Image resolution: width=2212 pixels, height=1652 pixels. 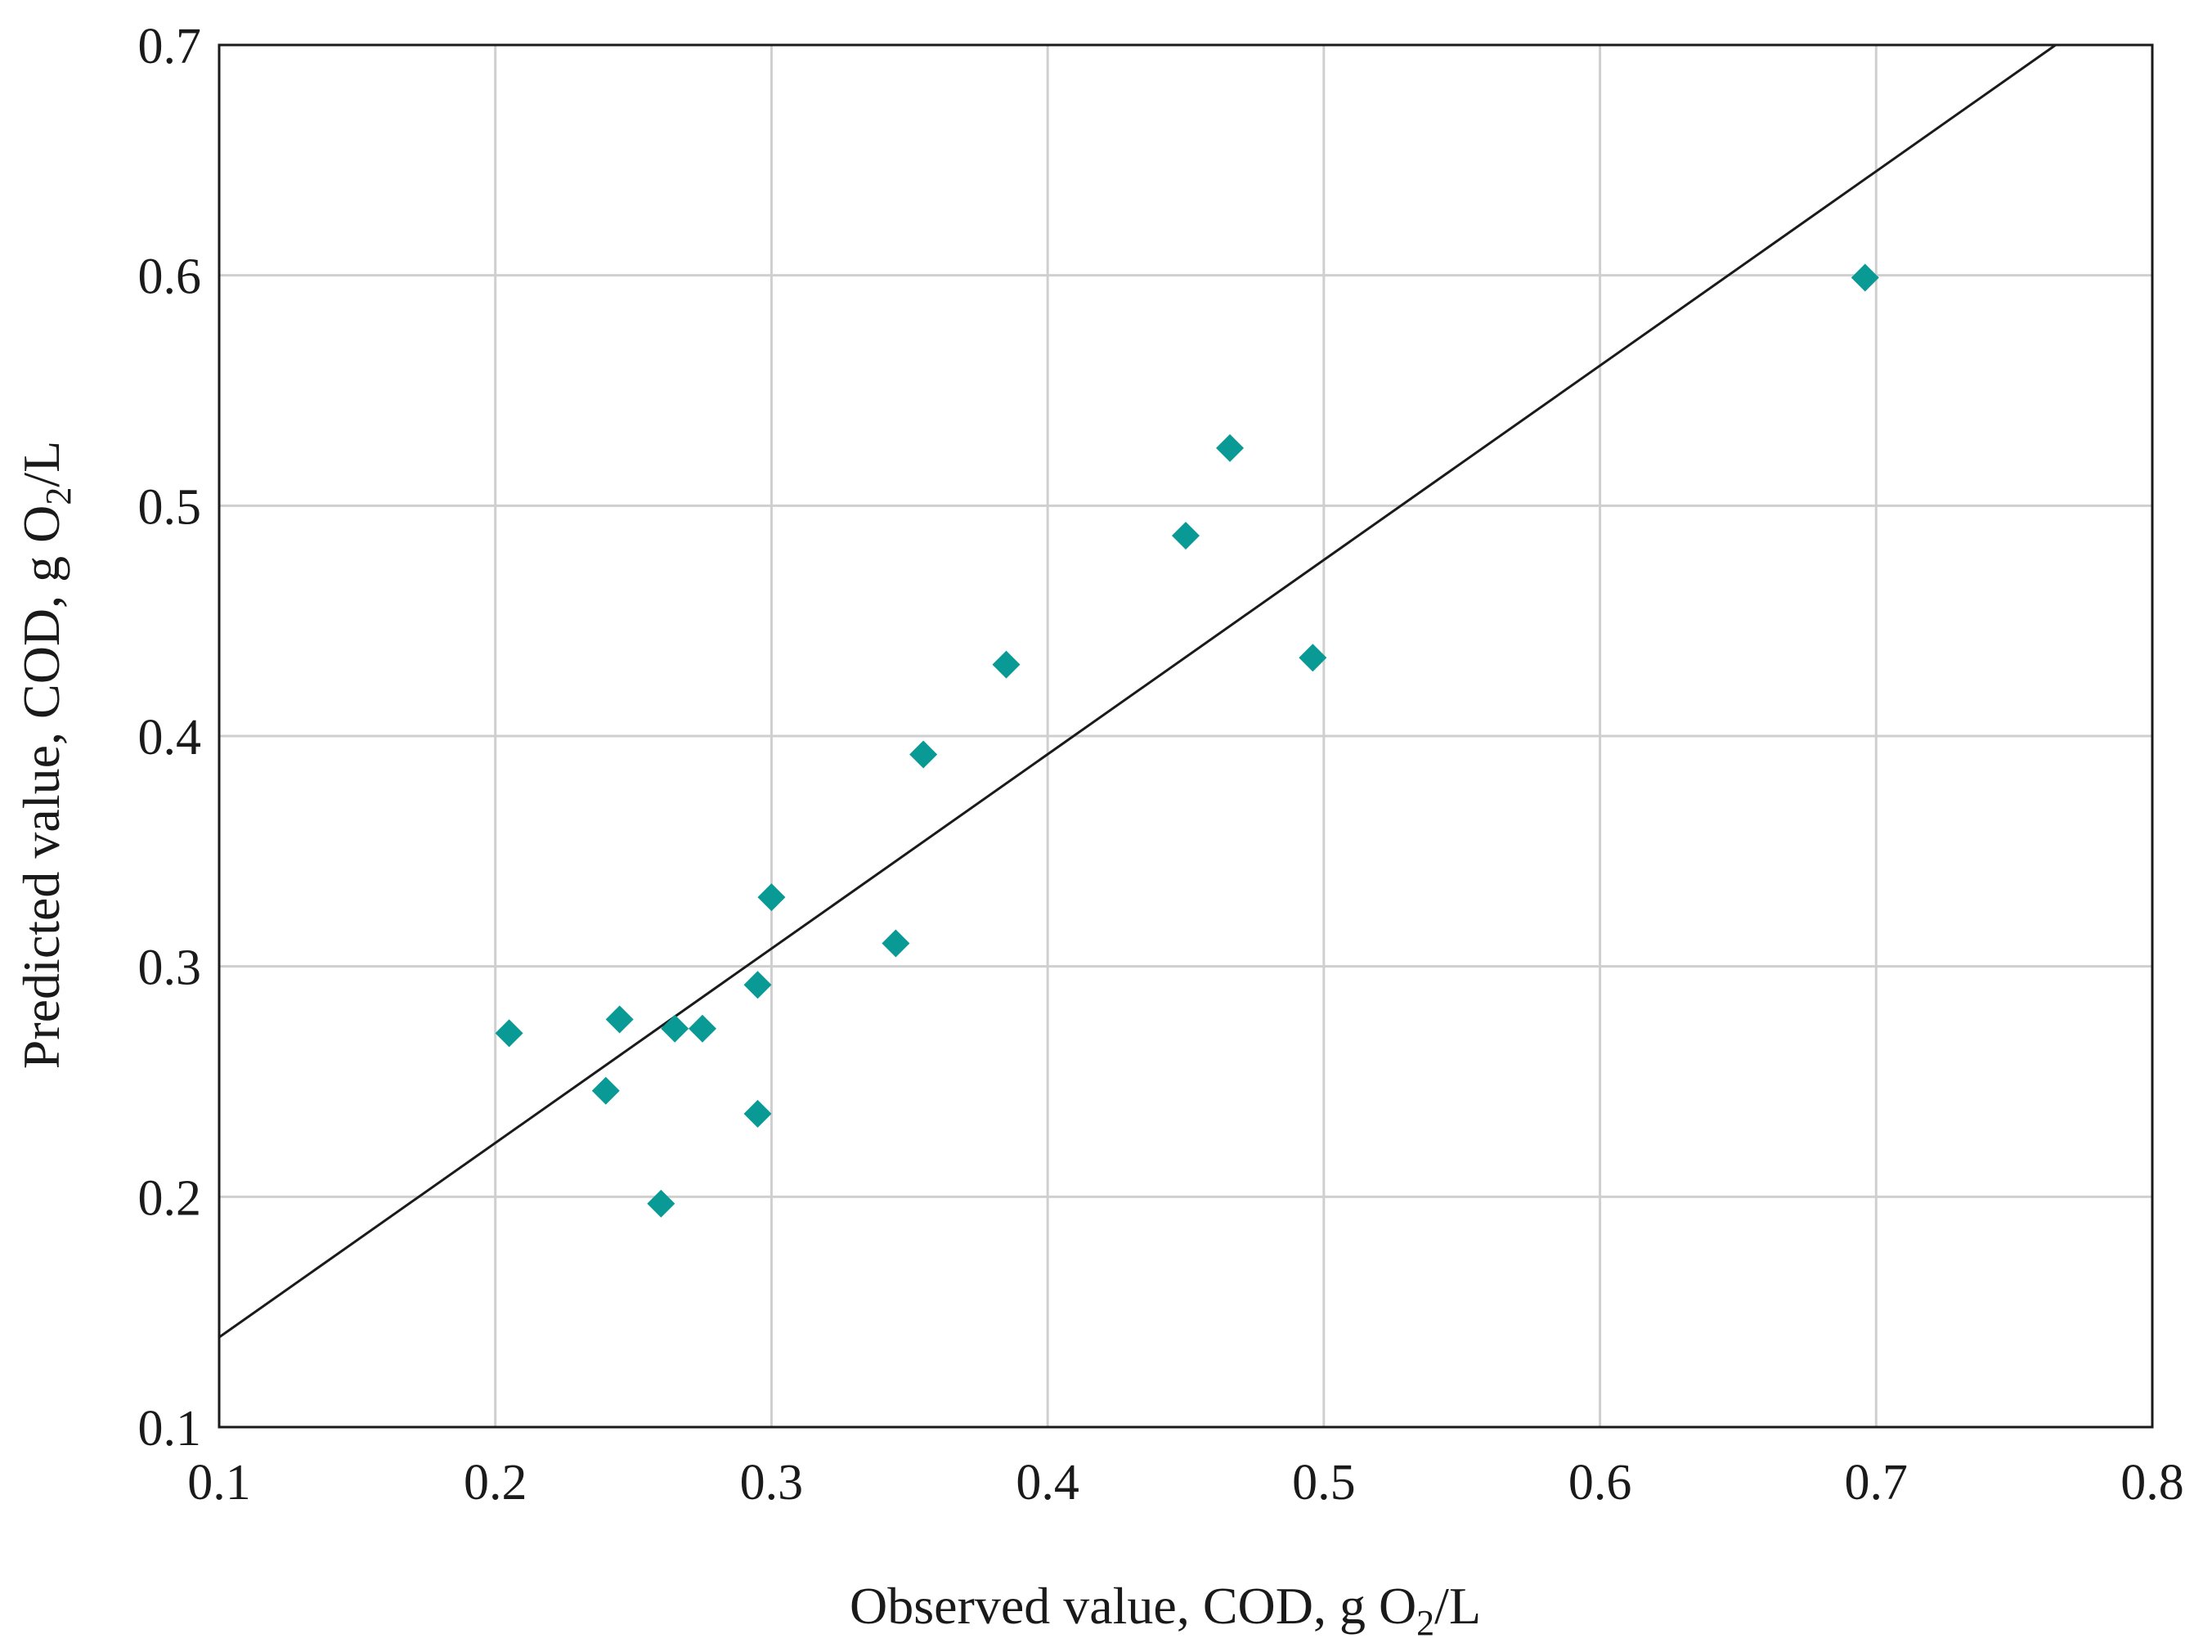 What do you see at coordinates (1877, 1483) in the screenshot?
I see `x-tick-label: 0.7` at bounding box center [1877, 1483].